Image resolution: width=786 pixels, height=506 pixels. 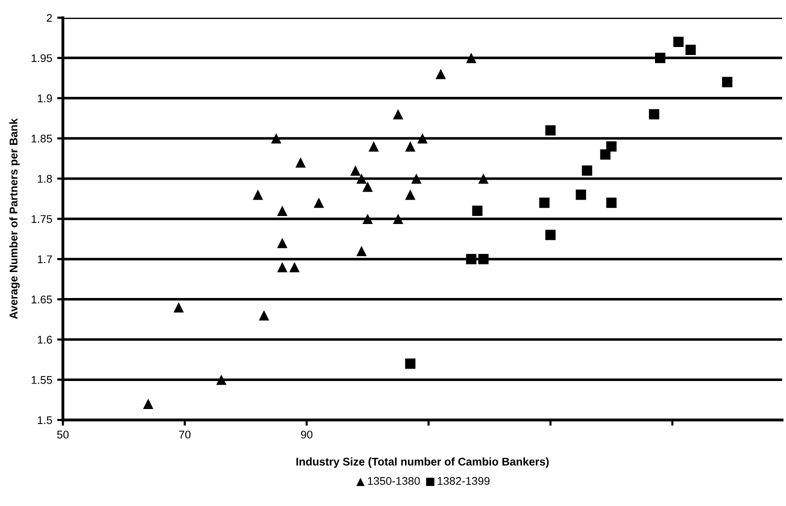 What do you see at coordinates (422, 462) in the screenshot?
I see `x-axis-title: Industry Size (Total number of Cambio Bankers)` at bounding box center [422, 462].